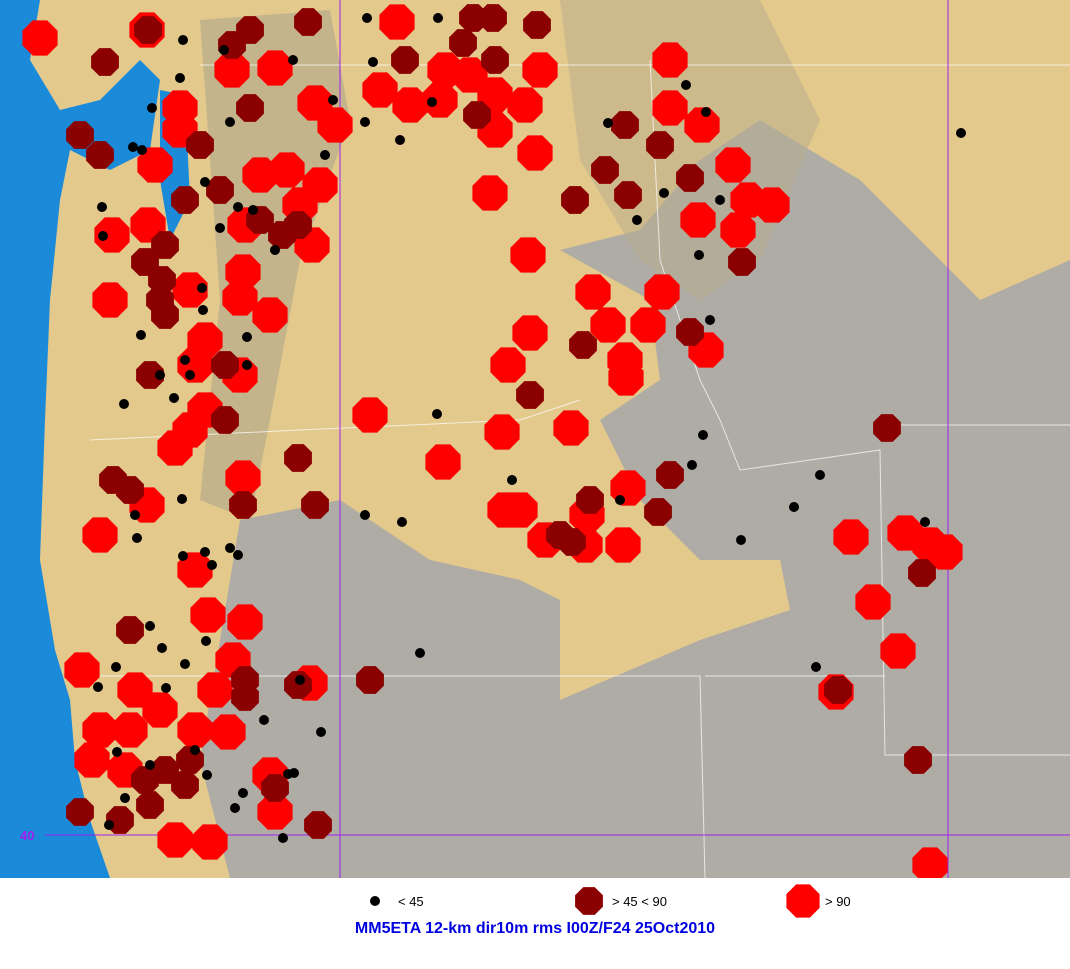 This screenshot has height=969, width=1070. What do you see at coordinates (610, 901) in the screenshot?
I see `legend: < 45 > 45 < 90 > 90` at bounding box center [610, 901].